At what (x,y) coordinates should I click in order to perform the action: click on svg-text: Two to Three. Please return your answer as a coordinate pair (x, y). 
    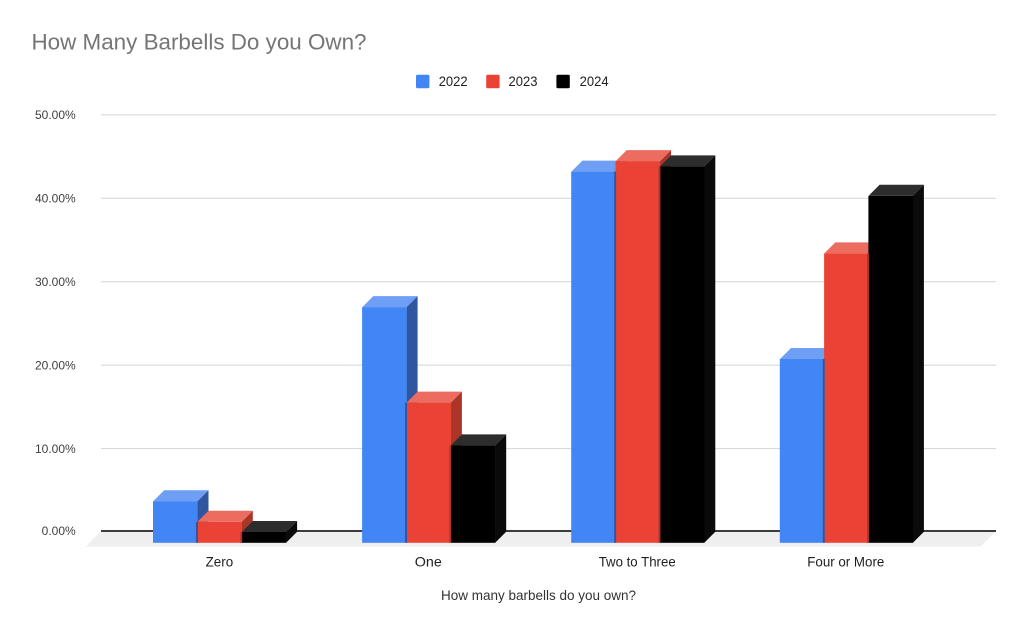
    Looking at the image, I should click on (637, 562).